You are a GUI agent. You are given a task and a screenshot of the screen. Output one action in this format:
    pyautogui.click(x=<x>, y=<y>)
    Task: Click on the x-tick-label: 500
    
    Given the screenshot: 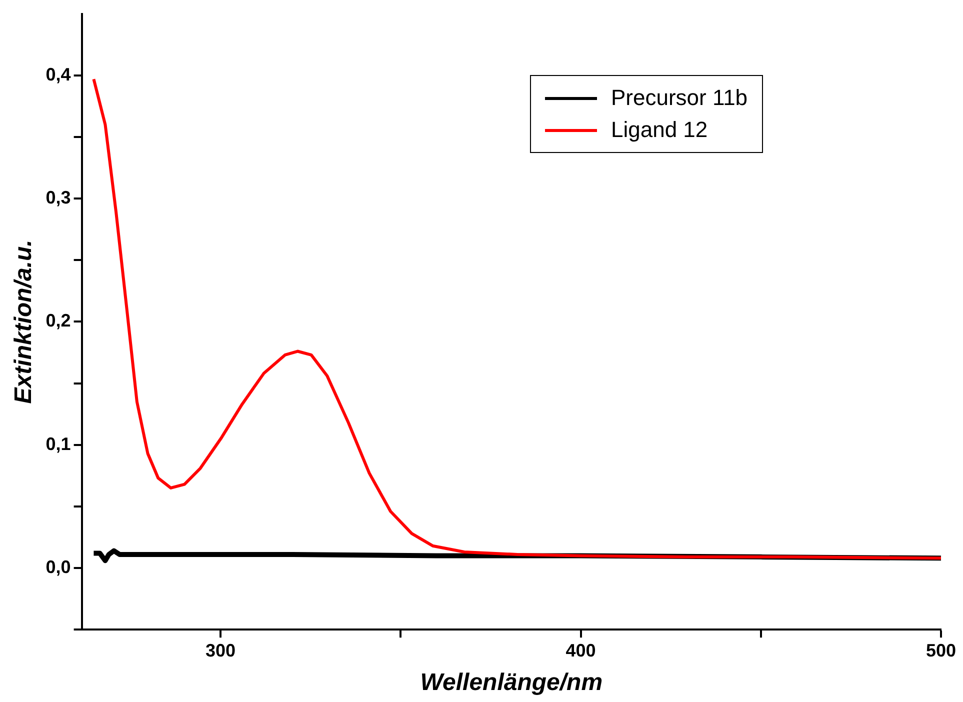 What is the action you would take?
    pyautogui.click(x=941, y=650)
    